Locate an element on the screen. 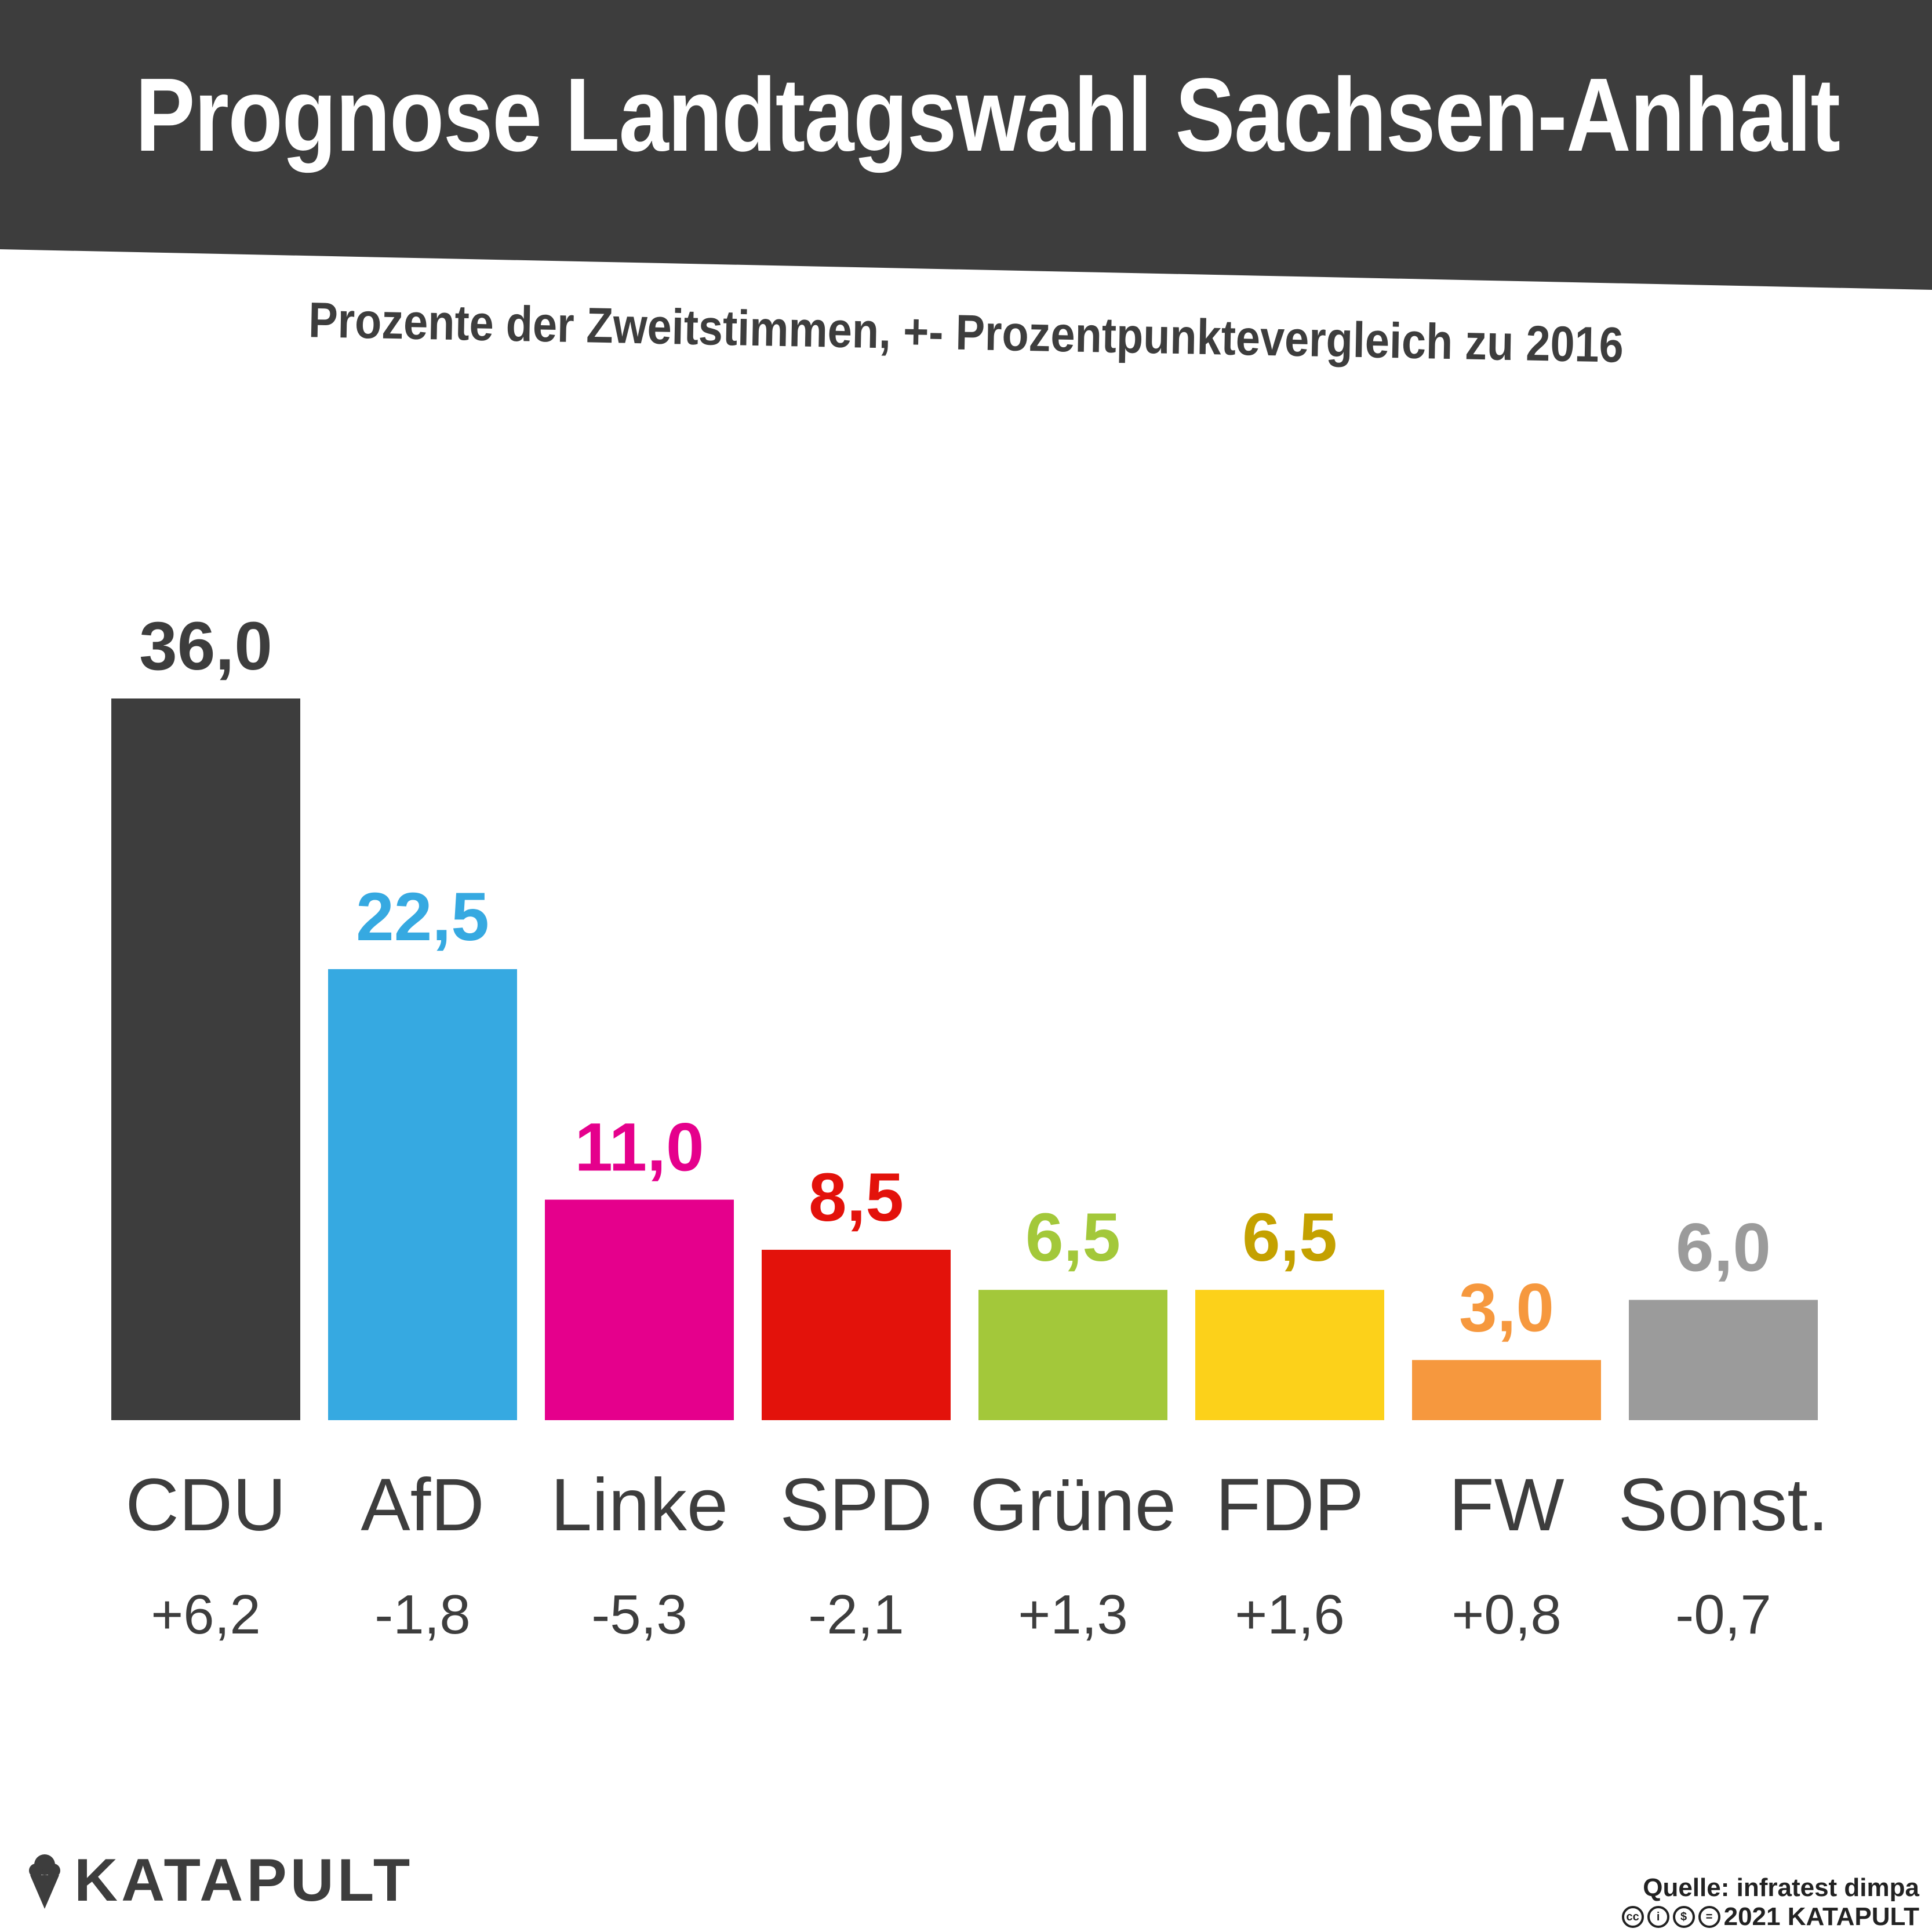 The height and width of the screenshot is (1932, 1932). ice-cream-icon is located at coordinates (44, 1881).